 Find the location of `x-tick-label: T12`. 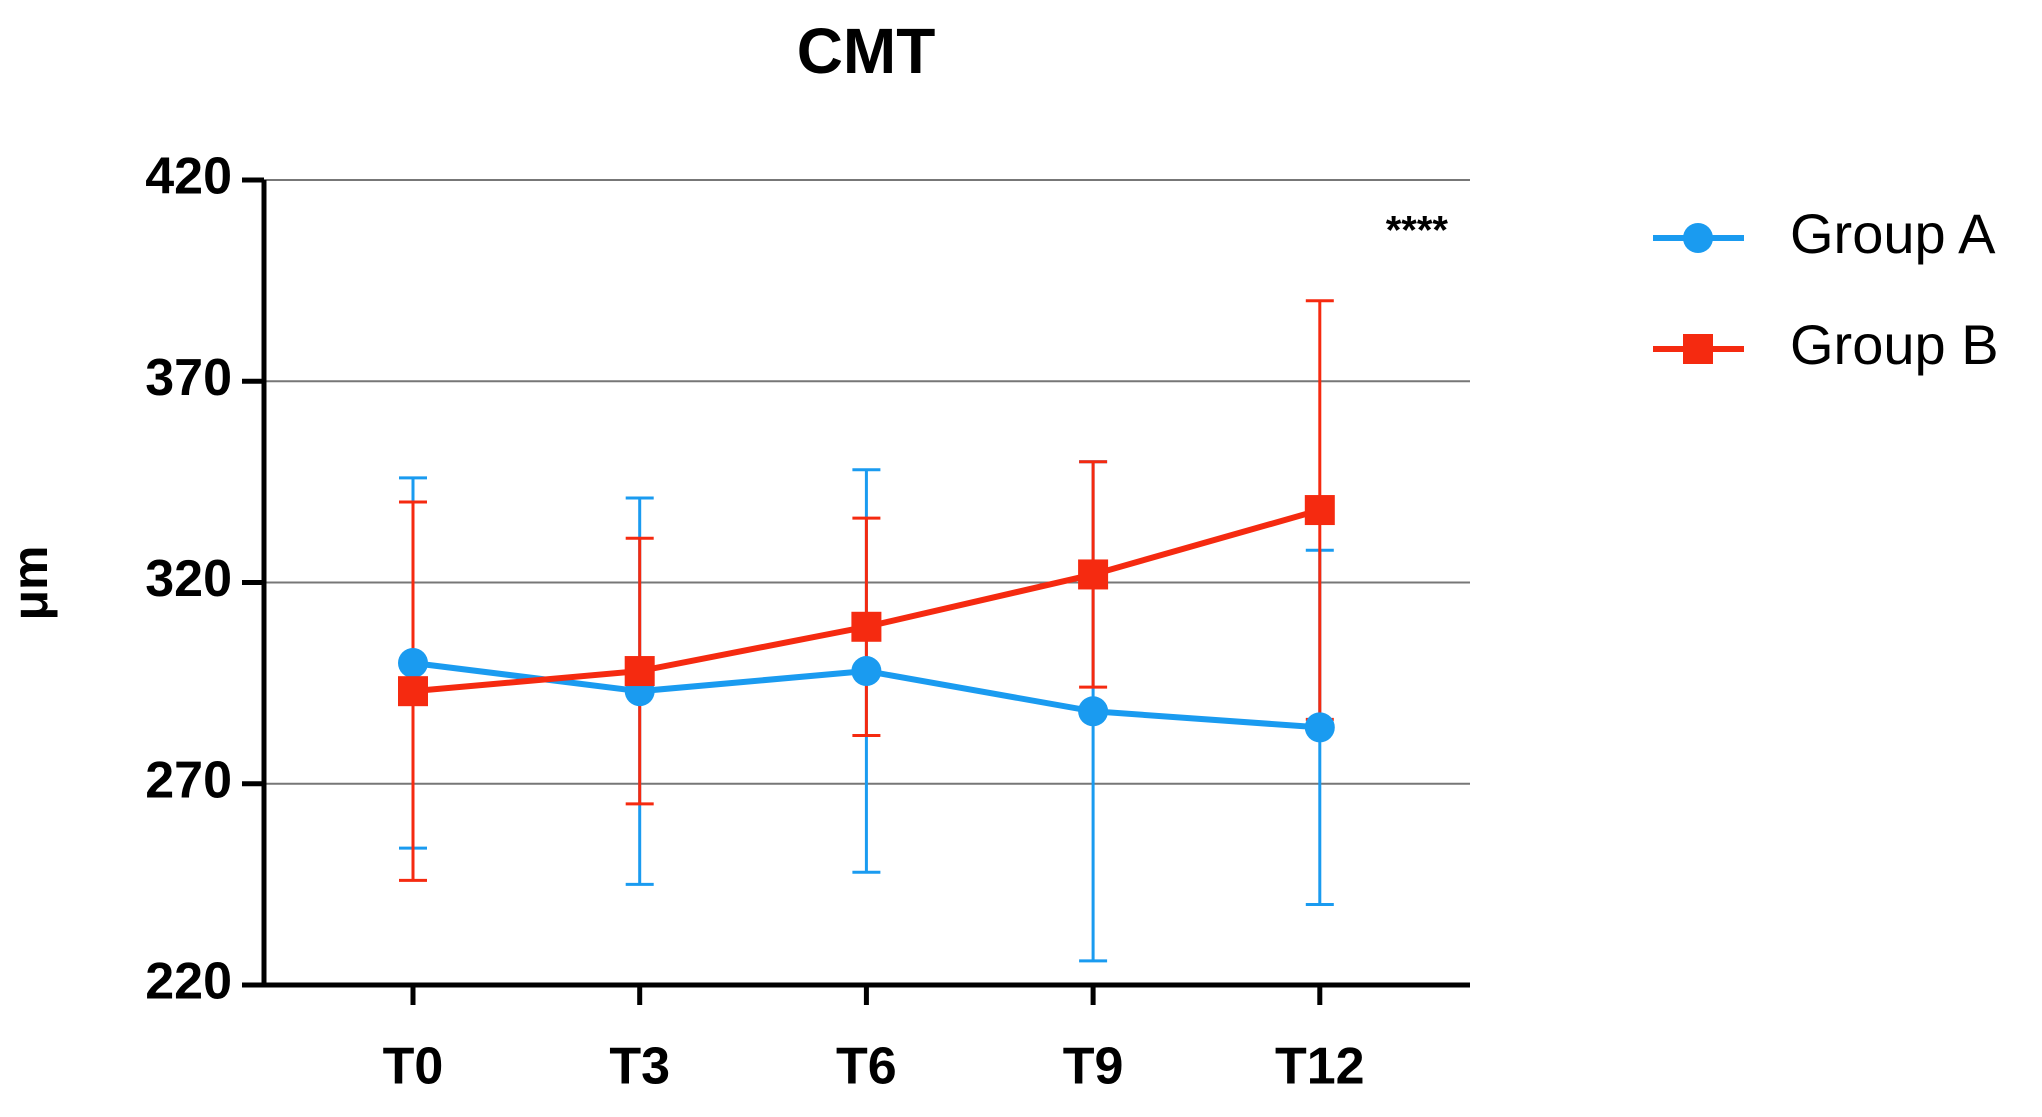

x-tick-label: T12 is located at coordinates (1320, 1067).